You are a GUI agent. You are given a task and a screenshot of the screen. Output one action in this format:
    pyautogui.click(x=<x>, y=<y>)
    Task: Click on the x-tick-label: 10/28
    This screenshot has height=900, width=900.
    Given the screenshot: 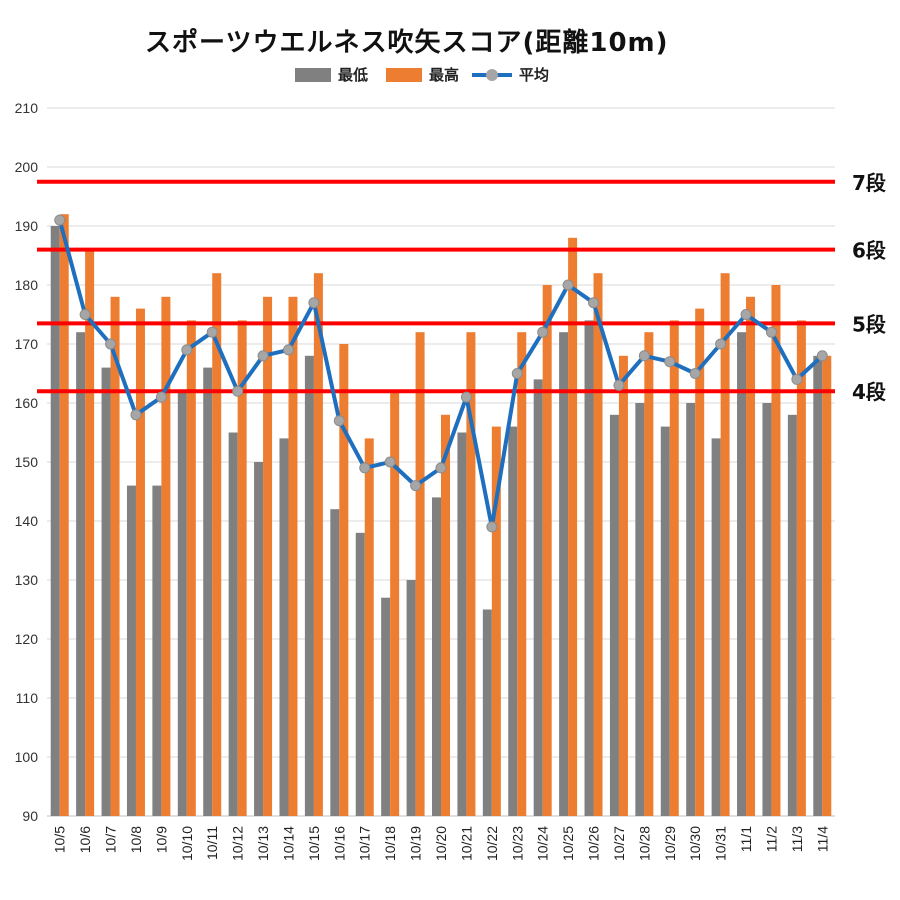 What is the action you would take?
    pyautogui.click(x=644, y=843)
    